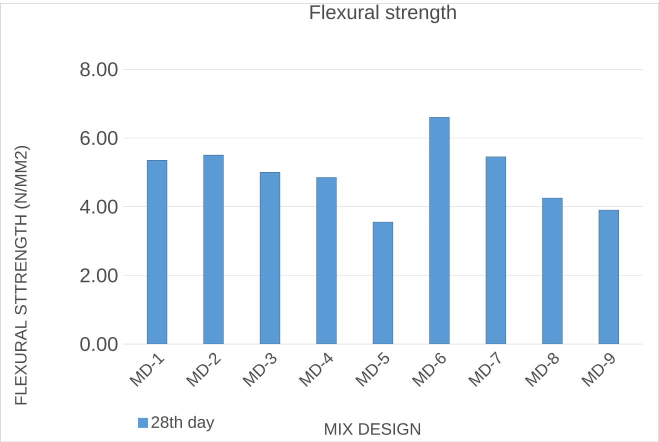 The height and width of the screenshot is (442, 659). What do you see at coordinates (99, 207) in the screenshot?
I see `y-tick-label: 4.00` at bounding box center [99, 207].